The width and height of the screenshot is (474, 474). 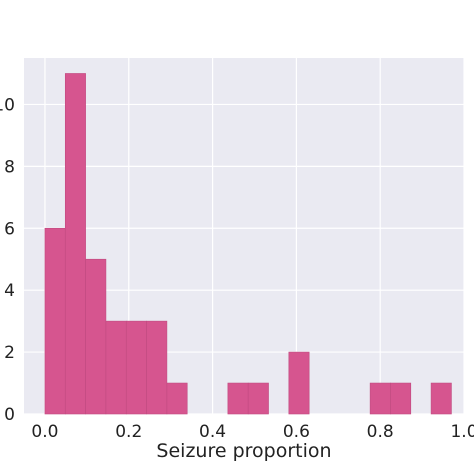 What do you see at coordinates (296, 432) in the screenshot?
I see `x-tick-label: 0.6` at bounding box center [296, 432].